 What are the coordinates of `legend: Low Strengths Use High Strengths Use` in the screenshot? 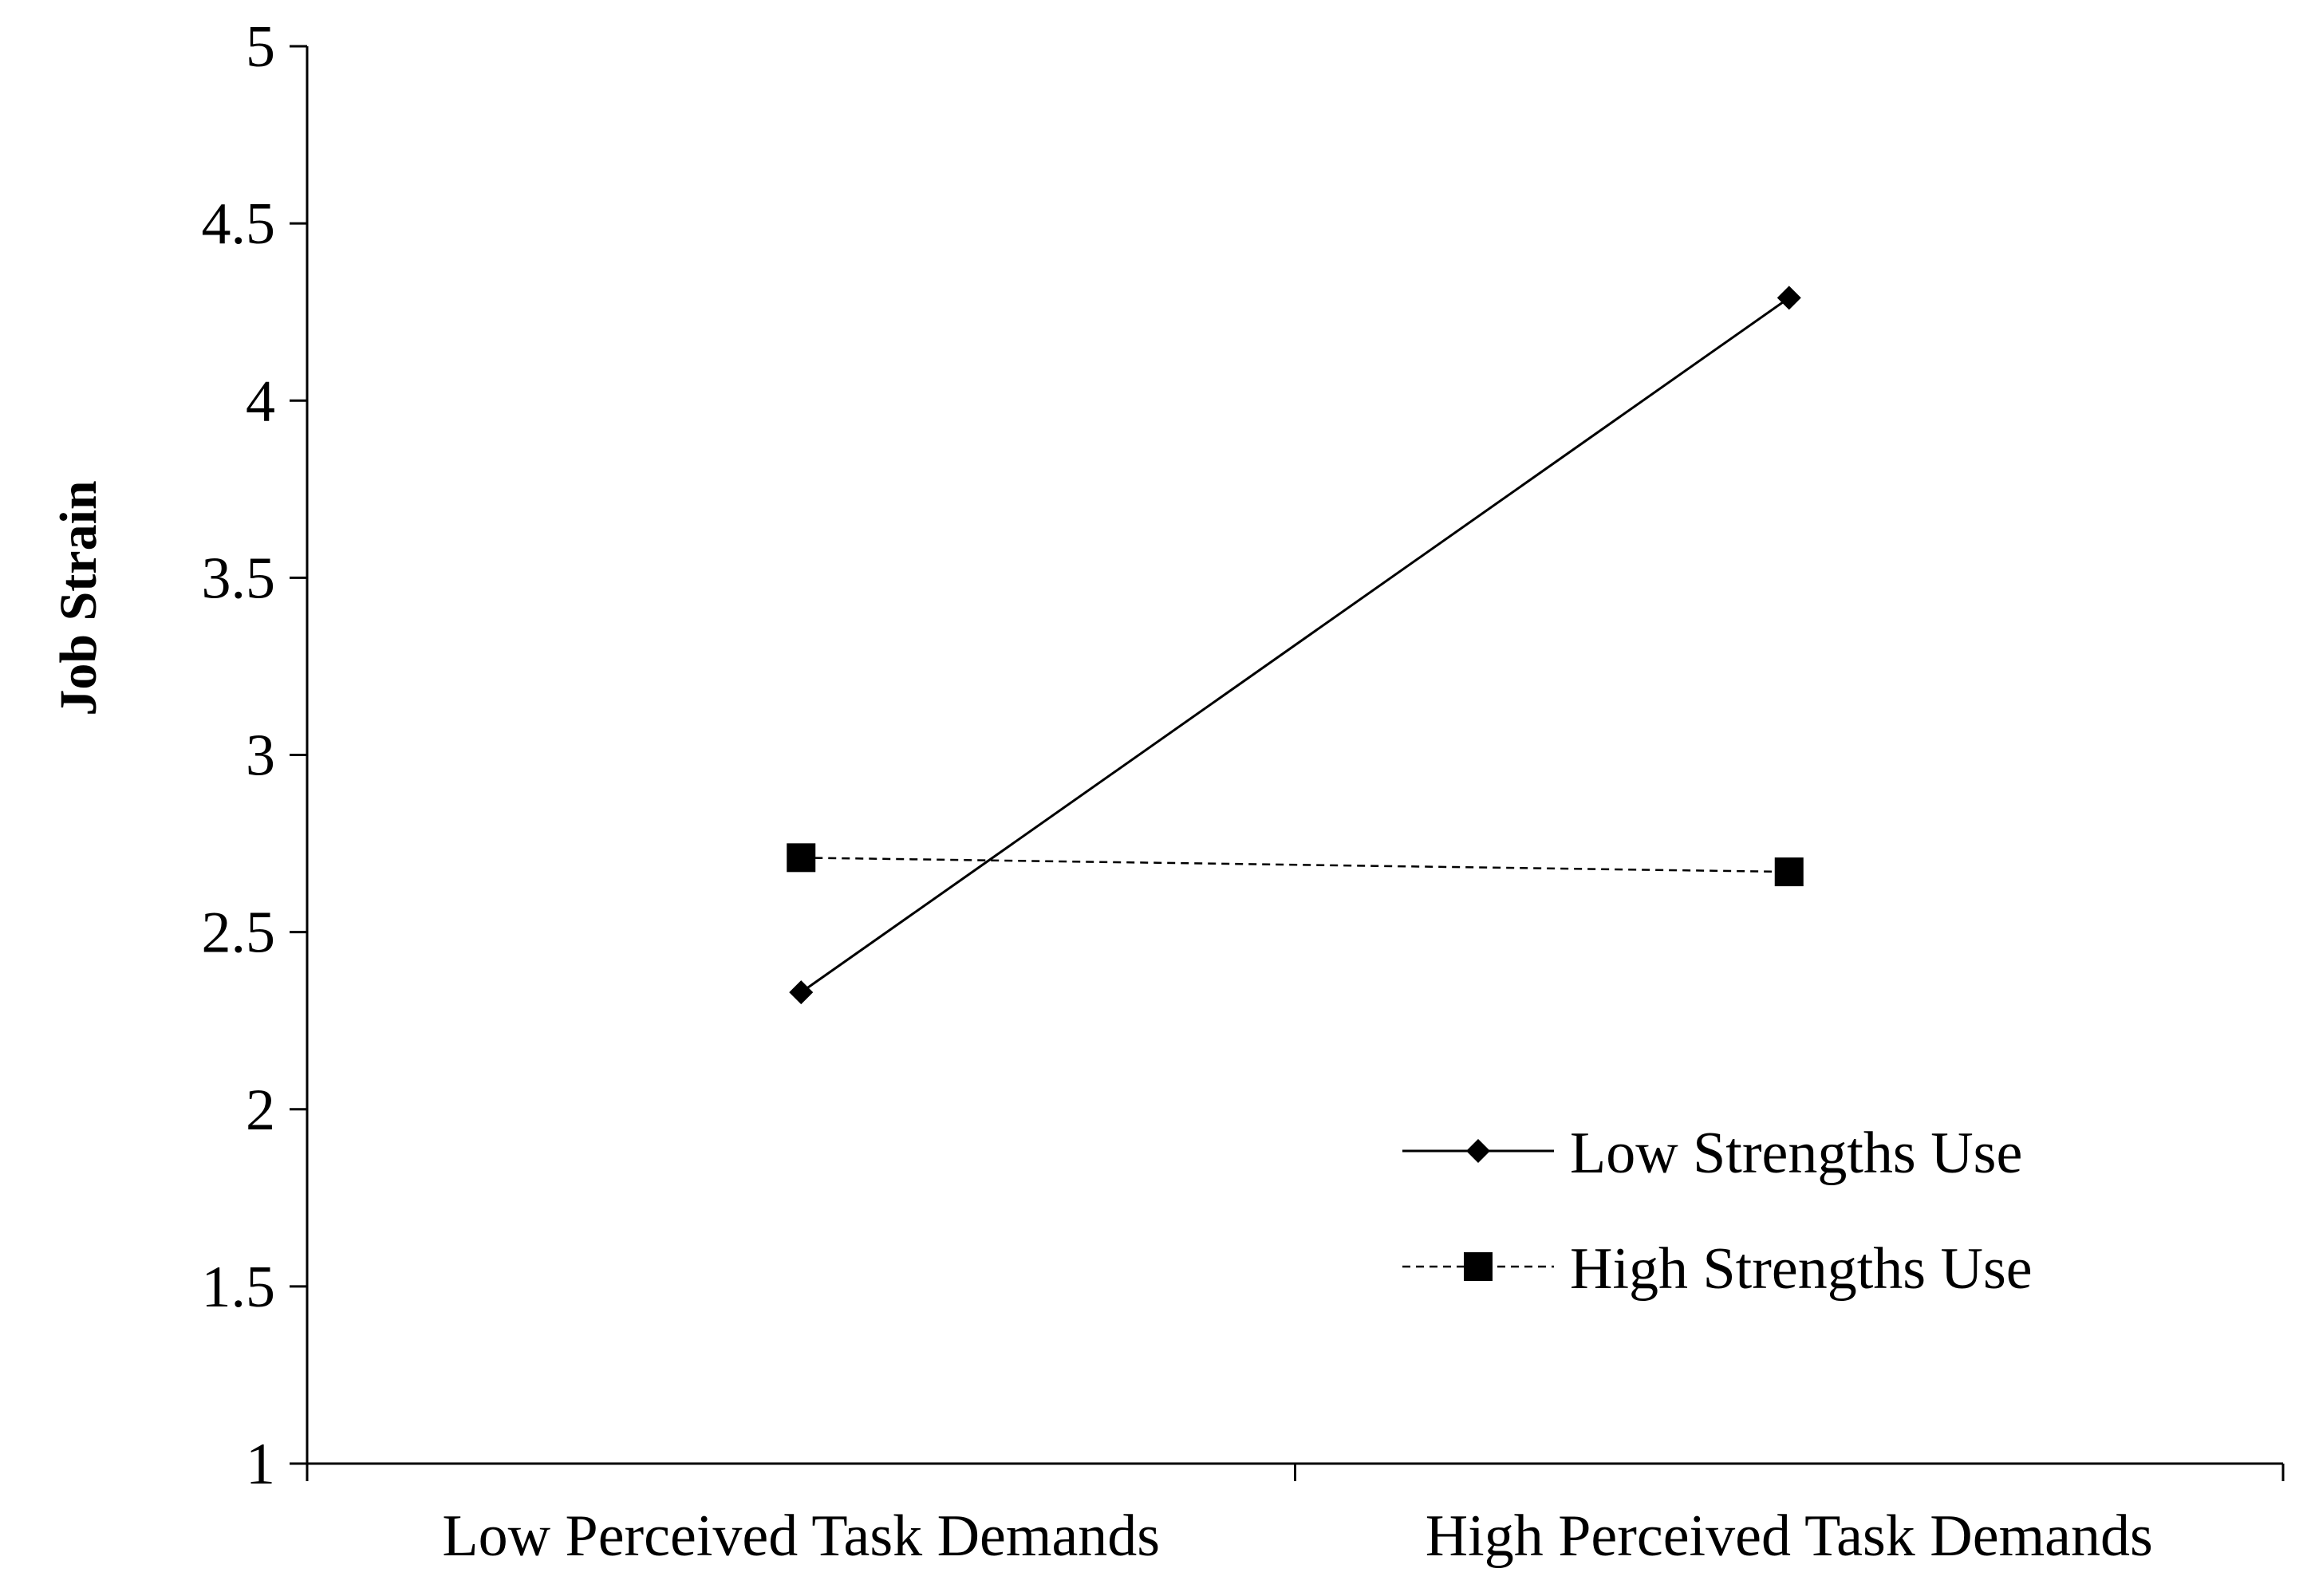 It's located at (1718, 1211).